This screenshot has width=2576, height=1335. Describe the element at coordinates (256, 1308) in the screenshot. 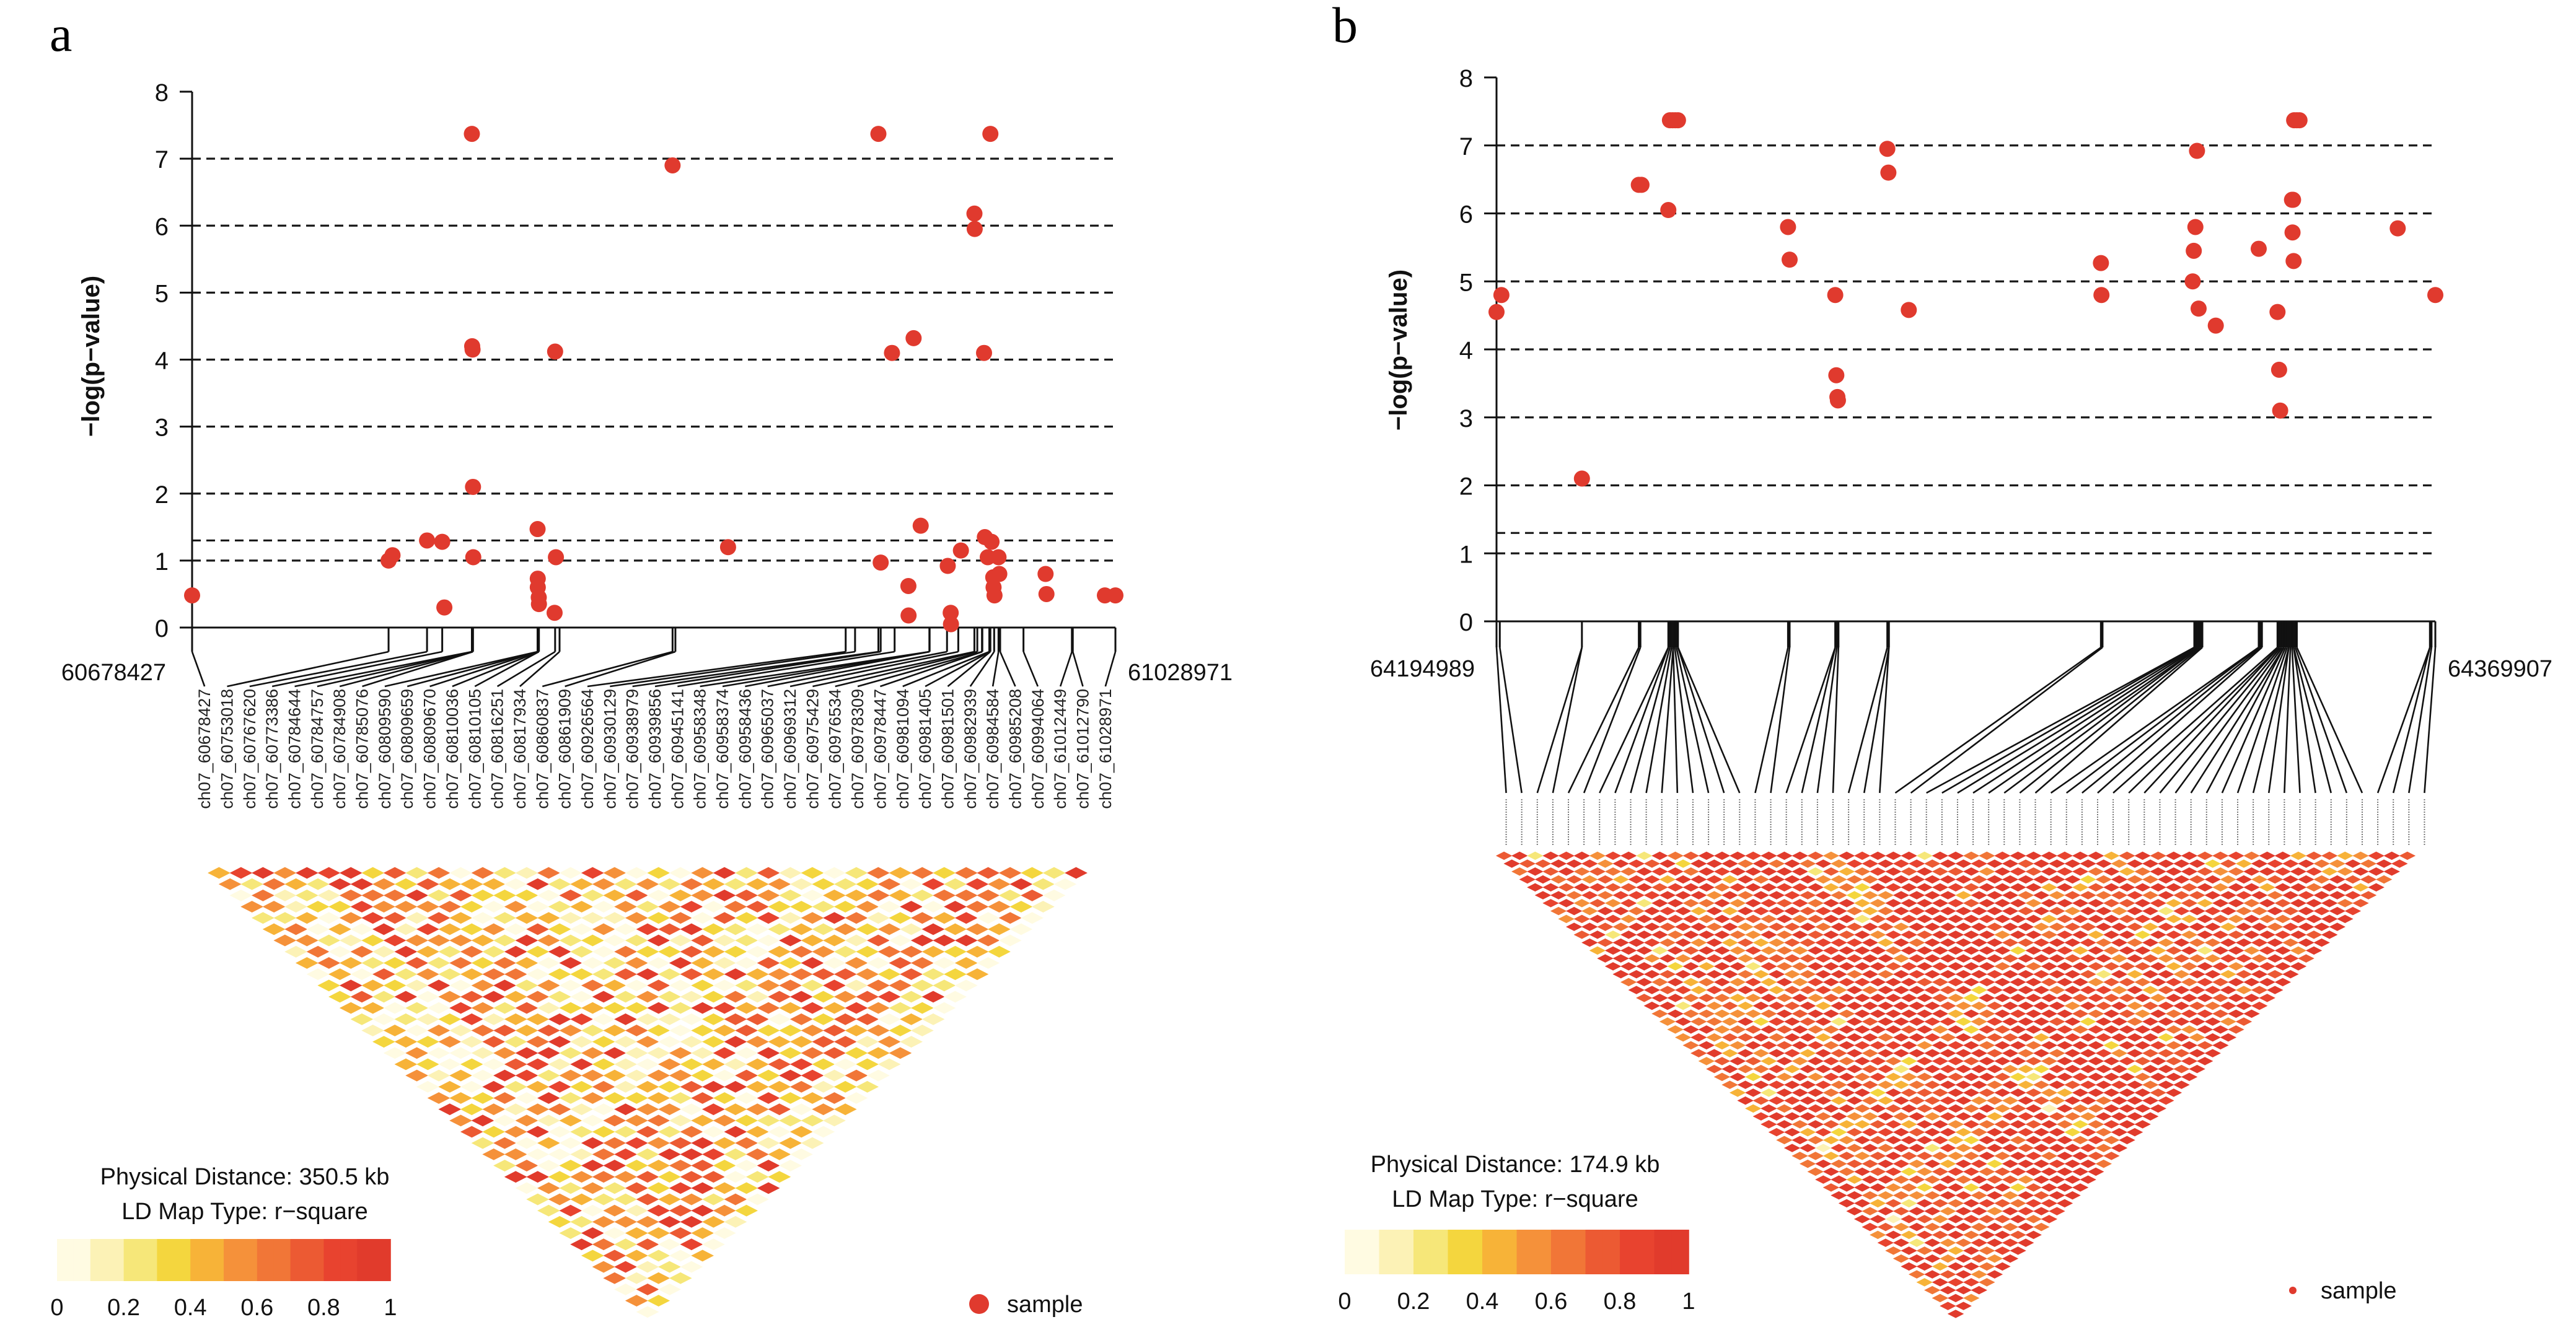

I see `colorbar-tick-3: 0.6` at that location.